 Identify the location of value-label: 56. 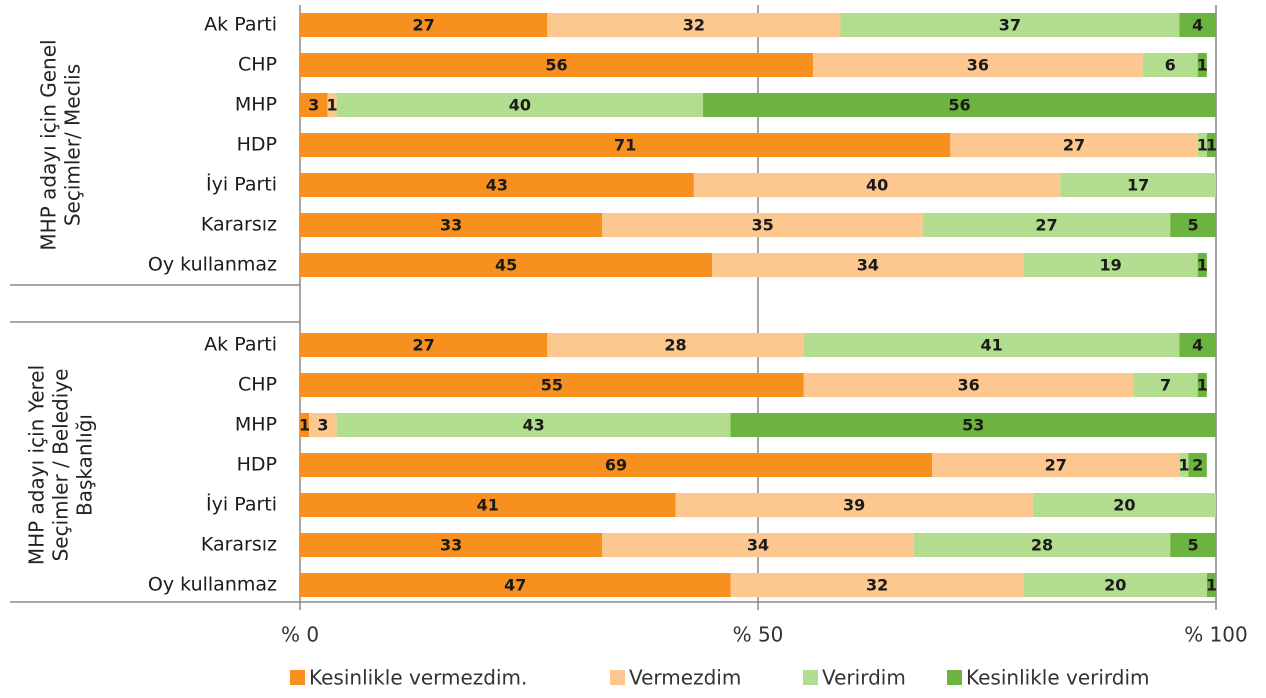
(959, 105).